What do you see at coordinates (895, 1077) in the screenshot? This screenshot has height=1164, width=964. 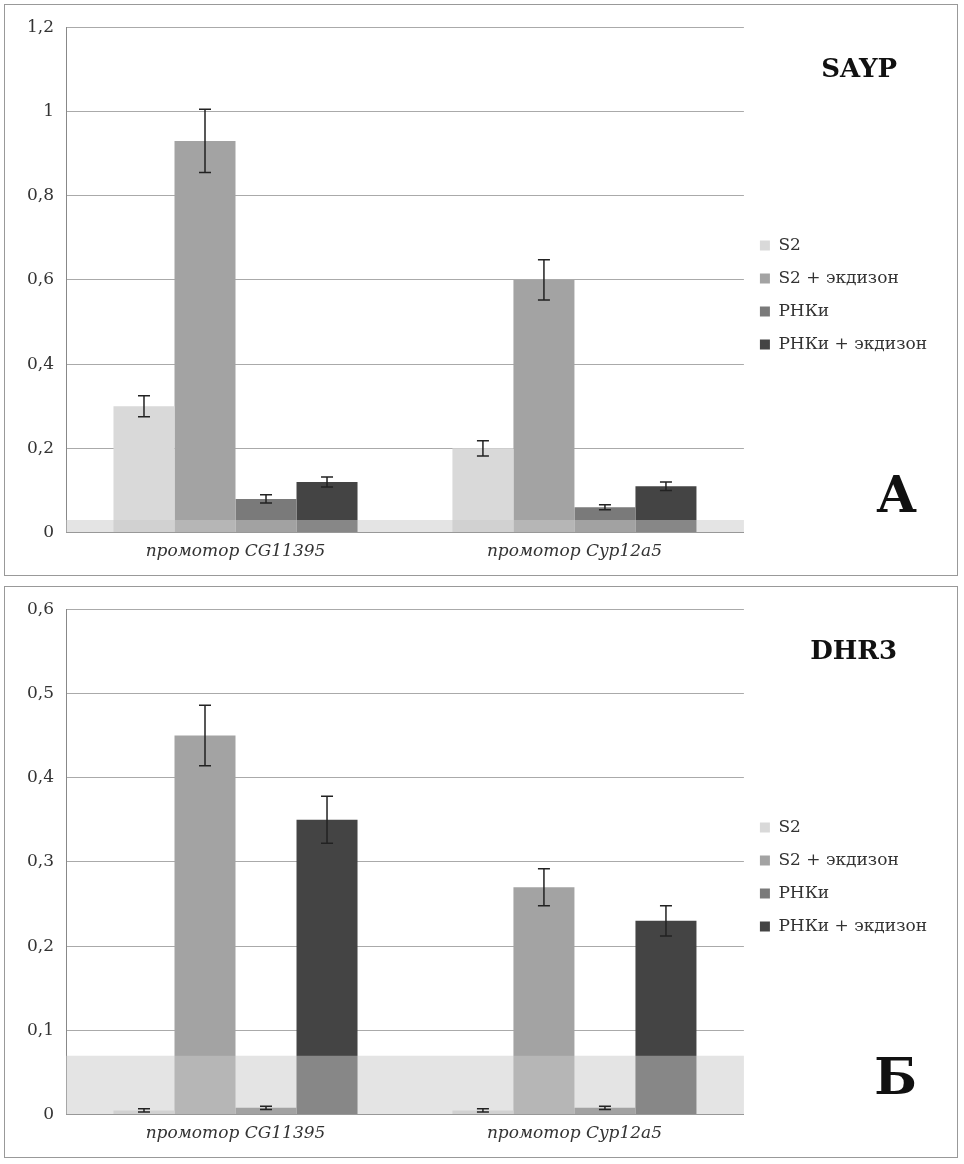 I see `text: Б` at bounding box center [895, 1077].